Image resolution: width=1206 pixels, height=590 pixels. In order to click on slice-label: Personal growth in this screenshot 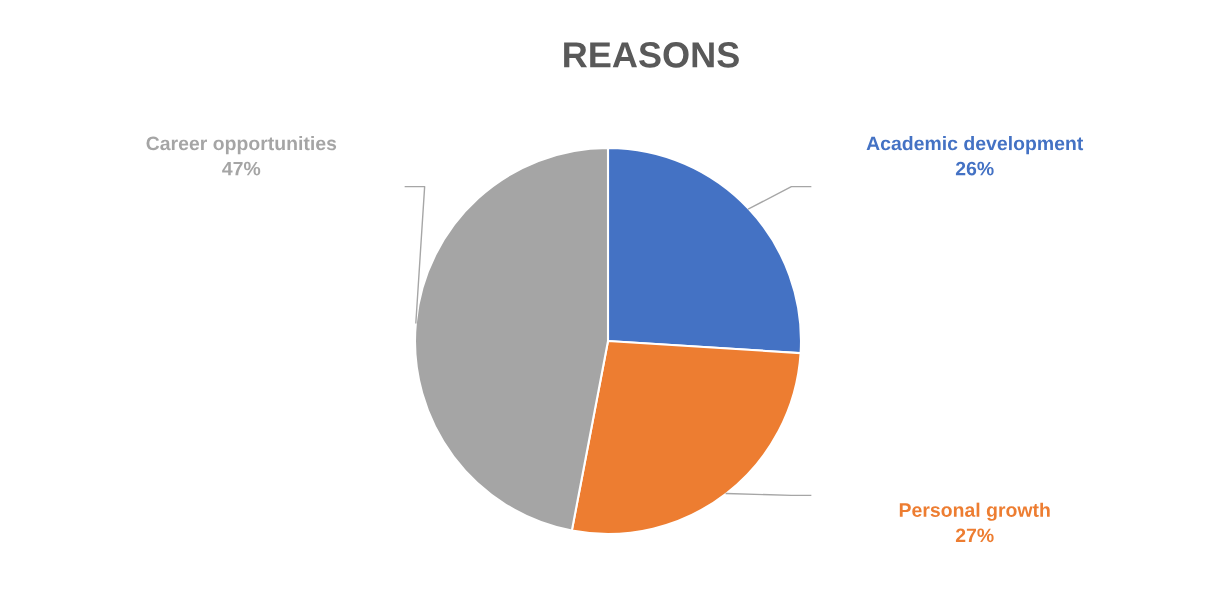, I will do `click(974, 511)`.